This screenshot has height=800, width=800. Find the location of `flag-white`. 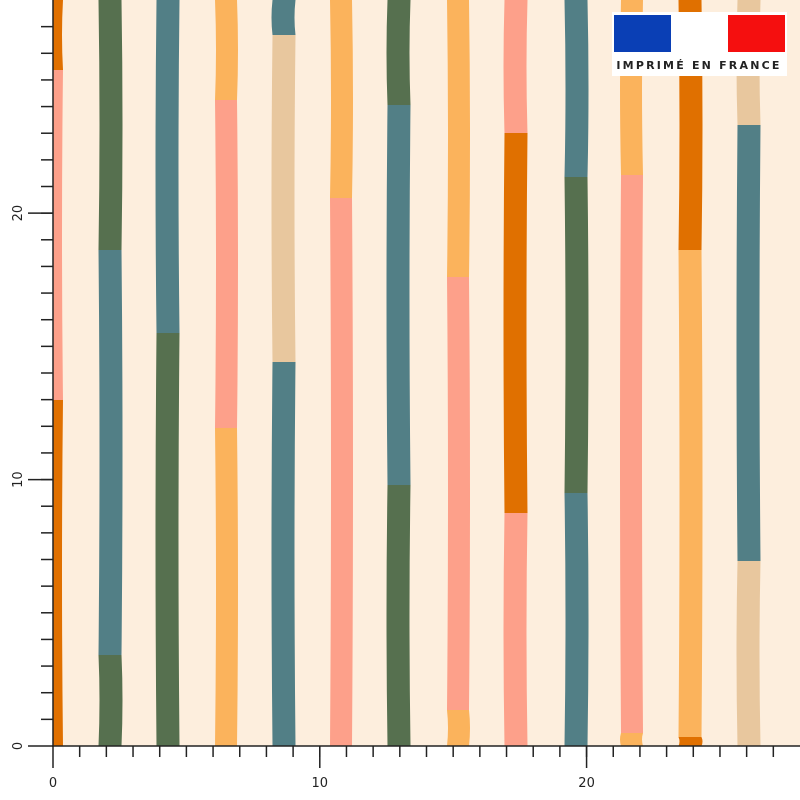

flag-white is located at coordinates (699, 33).